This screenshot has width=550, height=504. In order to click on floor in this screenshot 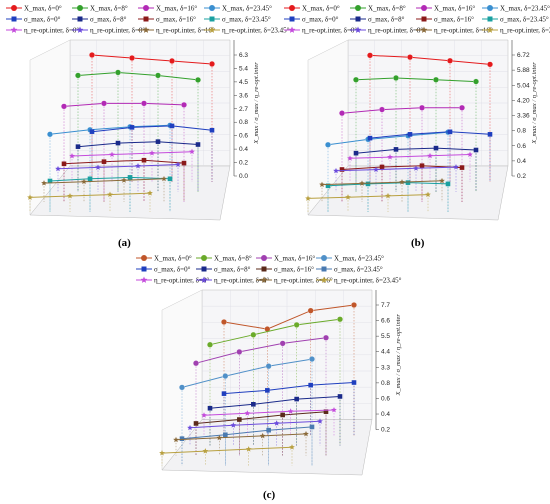, I will do `click(267, 447)`.